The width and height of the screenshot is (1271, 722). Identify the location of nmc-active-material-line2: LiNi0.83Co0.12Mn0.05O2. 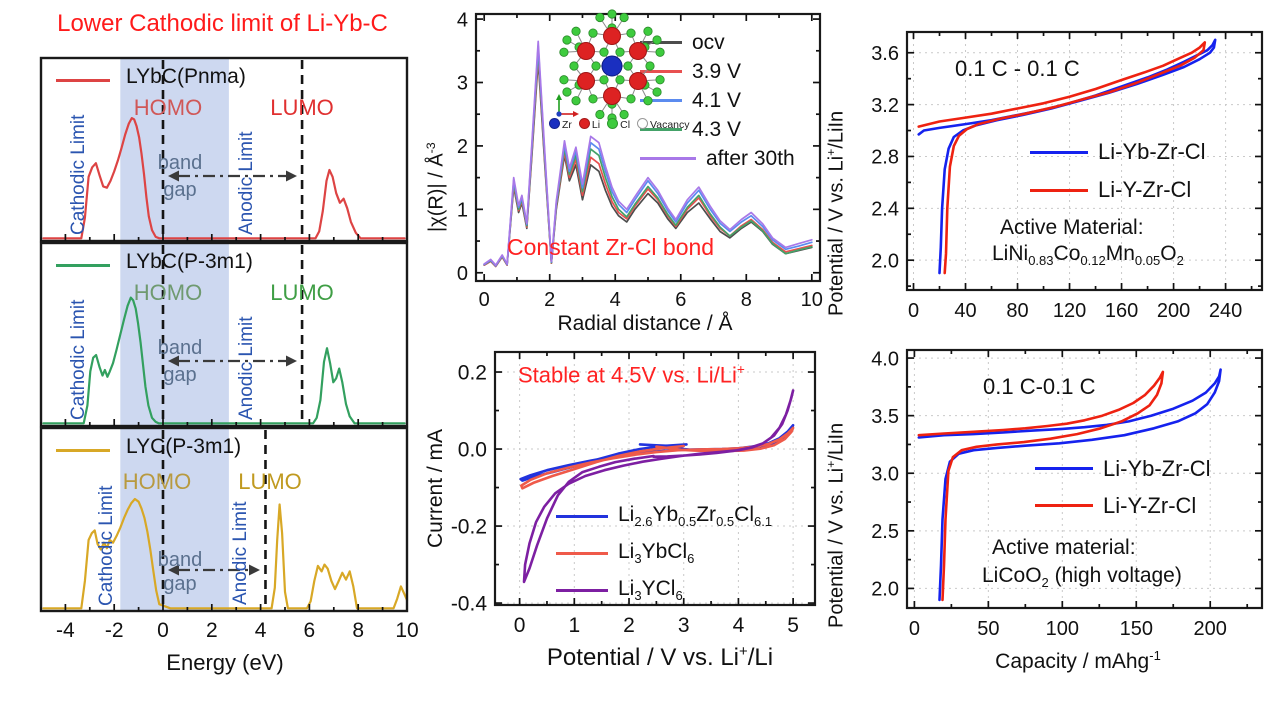
(1088, 255).